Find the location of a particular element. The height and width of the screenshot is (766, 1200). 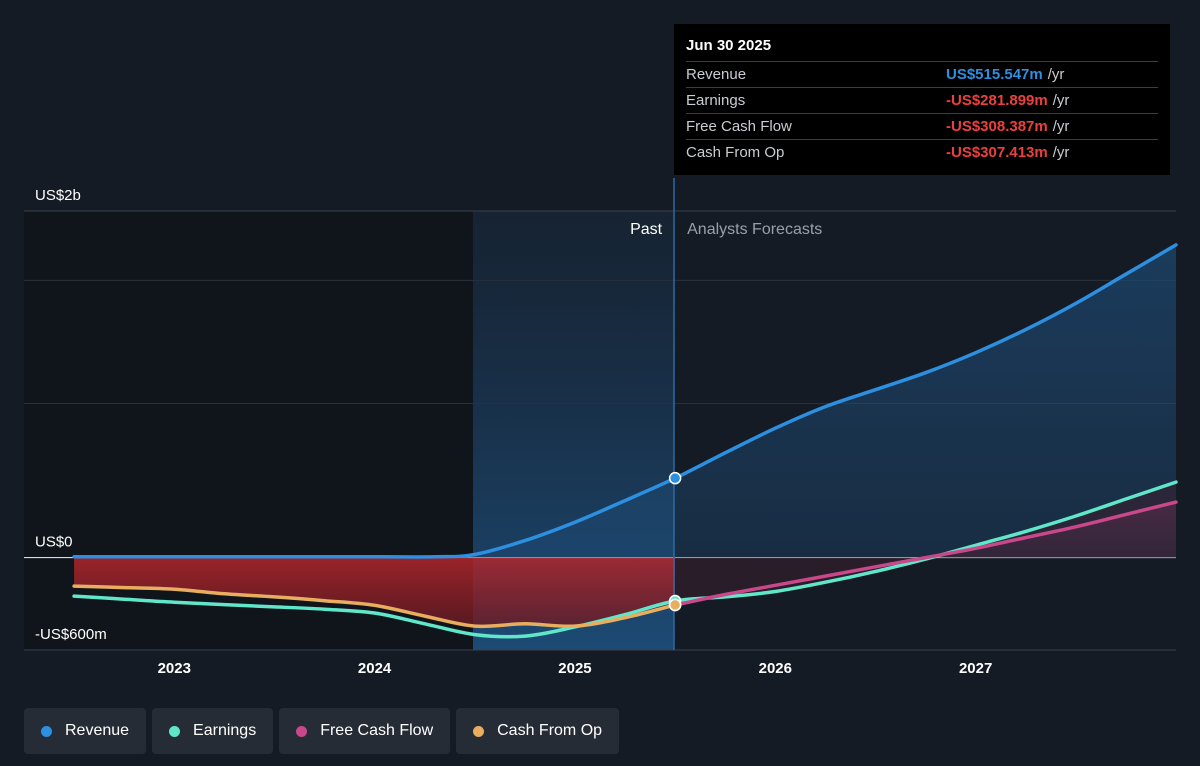

legend-label: Cash From Op is located at coordinates (550, 730).